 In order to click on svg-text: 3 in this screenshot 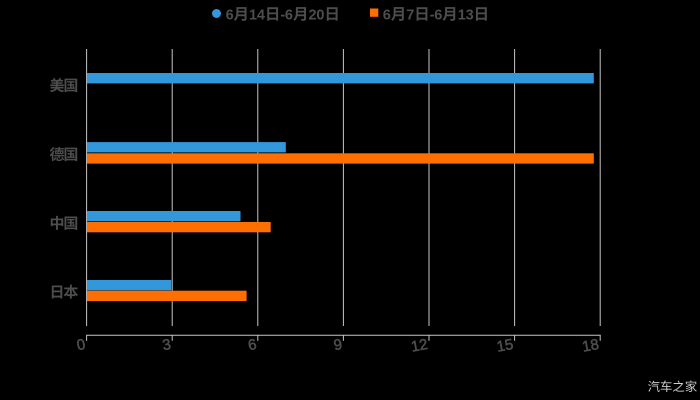, I will do `click(166, 345)`.